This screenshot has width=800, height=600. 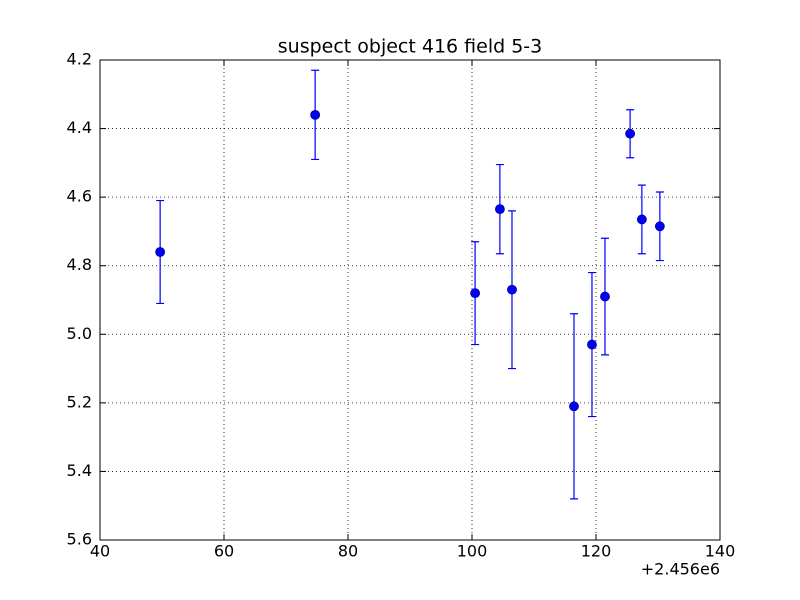 I want to click on y-tick-label: 4.8, so click(x=79, y=264).